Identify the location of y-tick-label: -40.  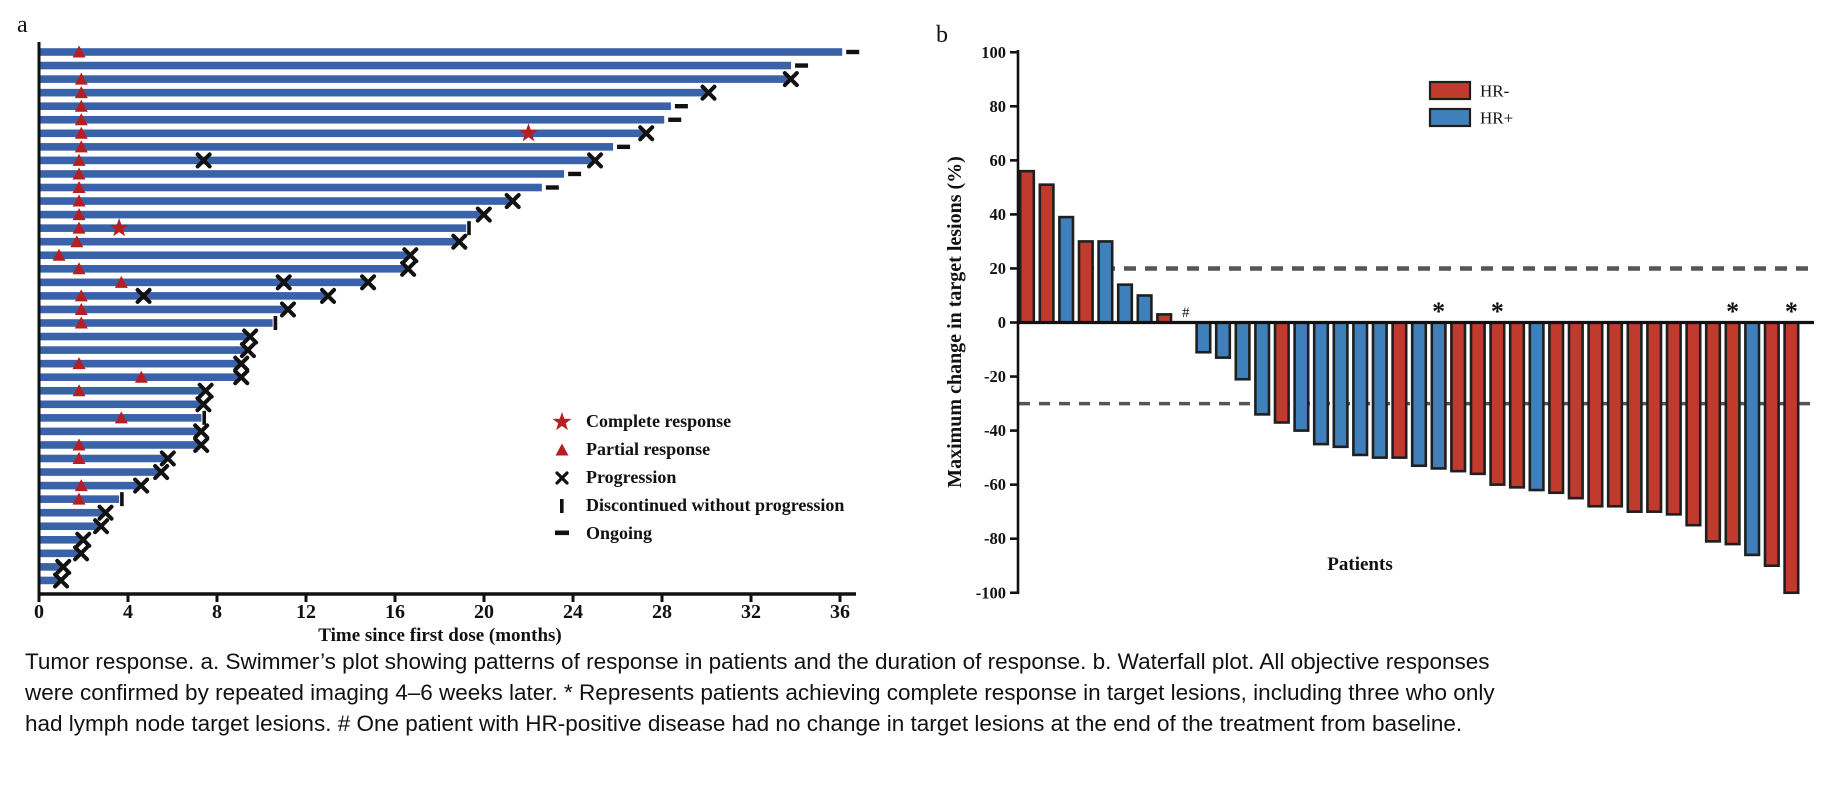
(995, 430).